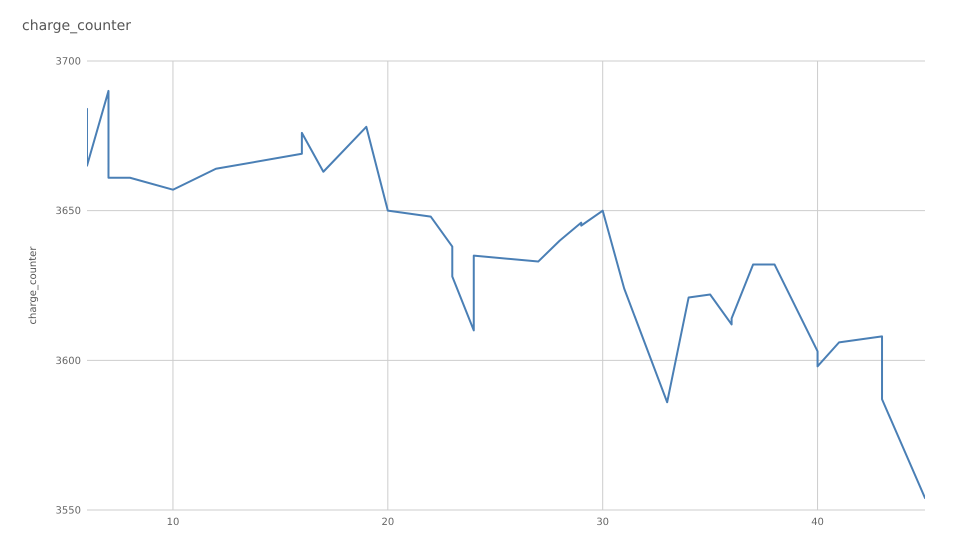 Image resolution: width=953 pixels, height=551 pixels. I want to click on y-tick-label: 3650, so click(68, 212).